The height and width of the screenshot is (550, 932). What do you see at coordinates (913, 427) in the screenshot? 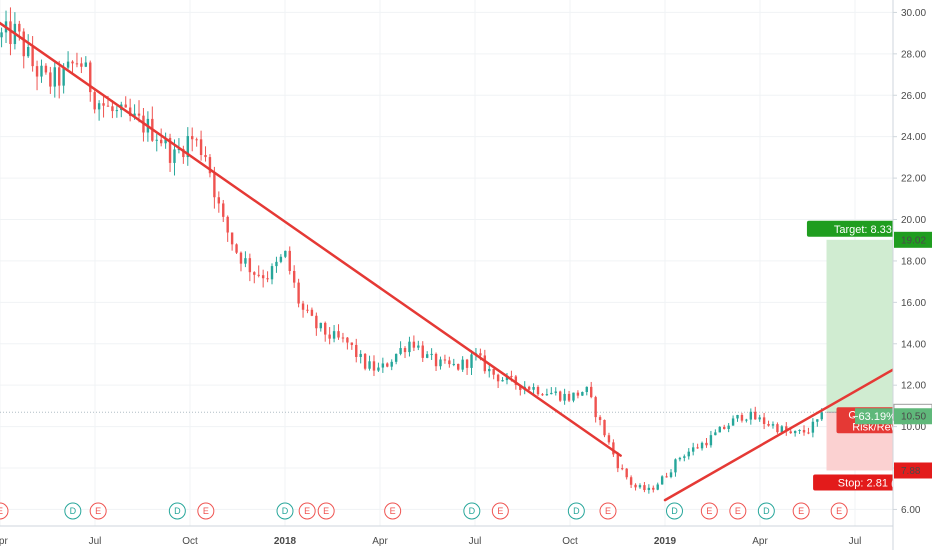
I see `price-tick-label: 10.00` at bounding box center [913, 427].